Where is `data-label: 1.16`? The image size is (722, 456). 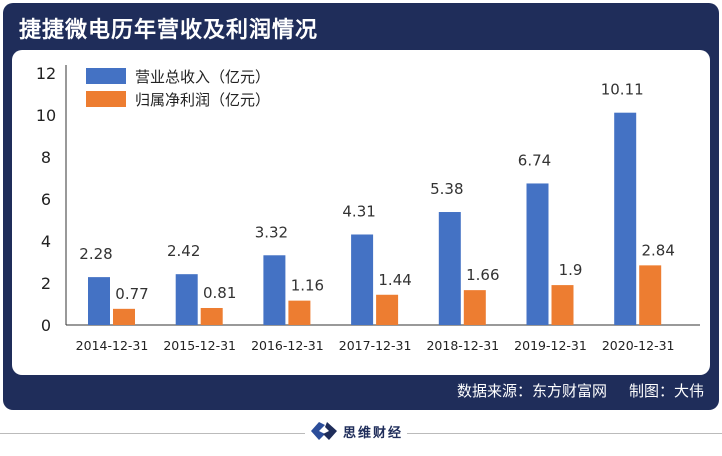 data-label: 1.16 is located at coordinates (307, 286).